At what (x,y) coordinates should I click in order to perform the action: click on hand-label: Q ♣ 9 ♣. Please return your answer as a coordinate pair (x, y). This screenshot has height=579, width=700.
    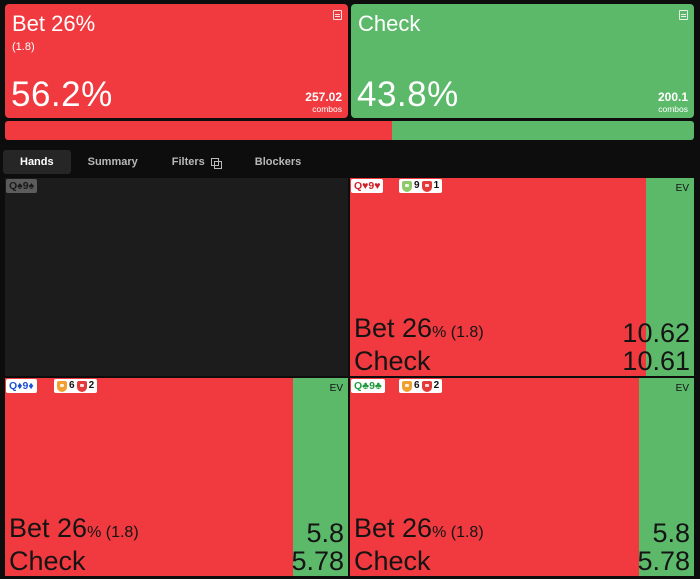
    Looking at the image, I should click on (368, 386).